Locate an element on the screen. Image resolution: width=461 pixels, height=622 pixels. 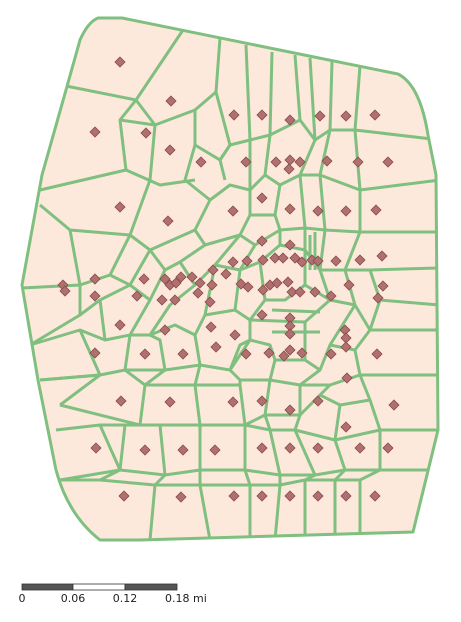
scale-bar: 0 0.06 0.12 0.18 mi is located at coordinates (113, 594).